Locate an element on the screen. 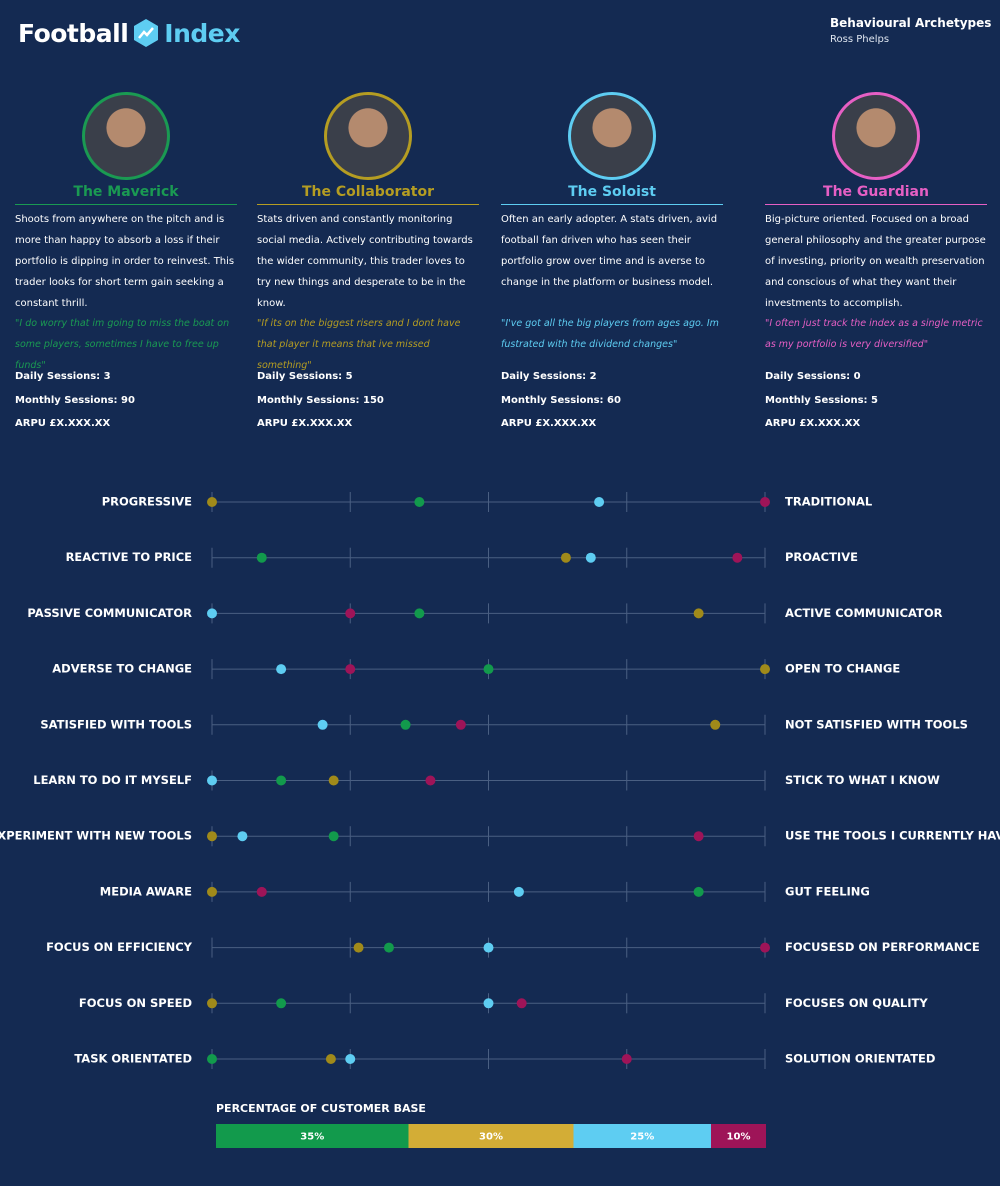  share-label: 25% is located at coordinates (642, 1137).